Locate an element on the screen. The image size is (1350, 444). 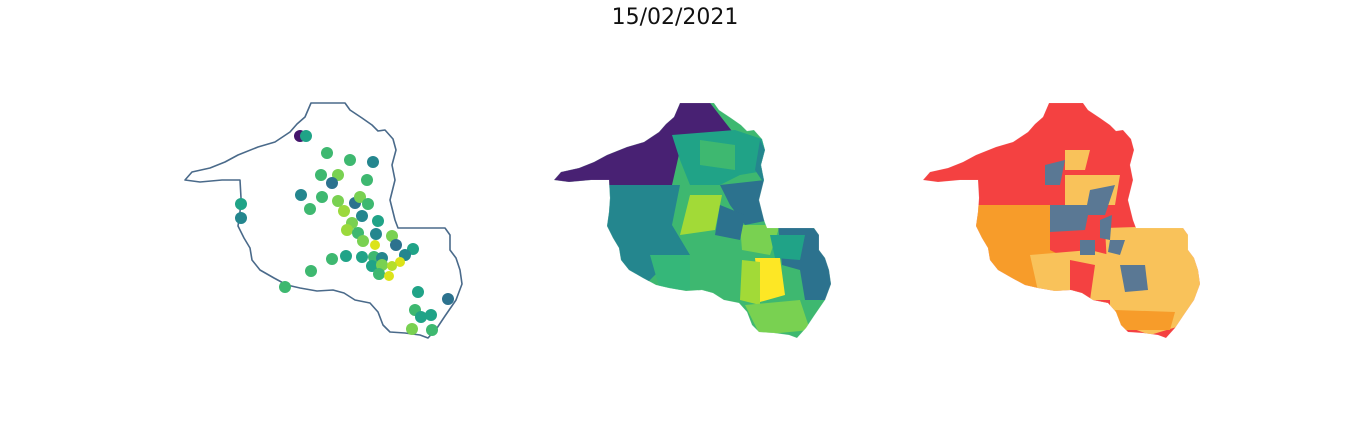
municipality-points is located at coordinates (344, 233).